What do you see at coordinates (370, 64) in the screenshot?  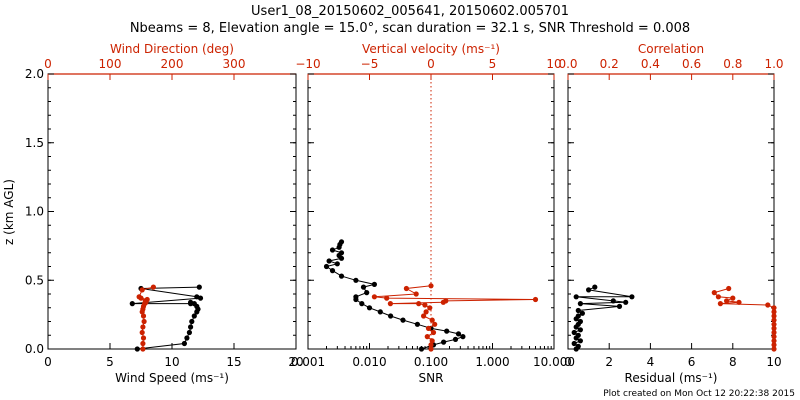 I see `x-tick-label-top: −5` at bounding box center [370, 64].